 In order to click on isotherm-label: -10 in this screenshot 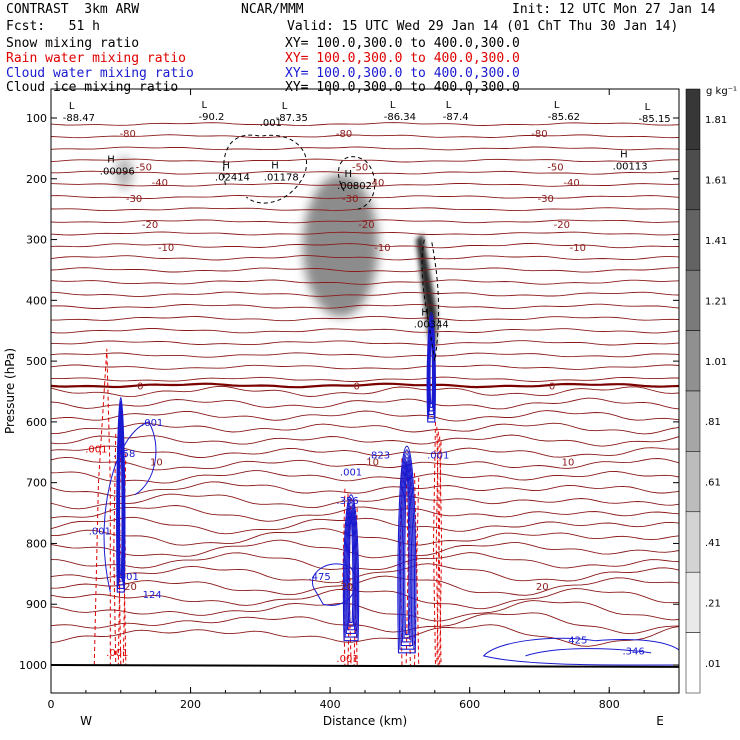, I will do `click(382, 248)`.